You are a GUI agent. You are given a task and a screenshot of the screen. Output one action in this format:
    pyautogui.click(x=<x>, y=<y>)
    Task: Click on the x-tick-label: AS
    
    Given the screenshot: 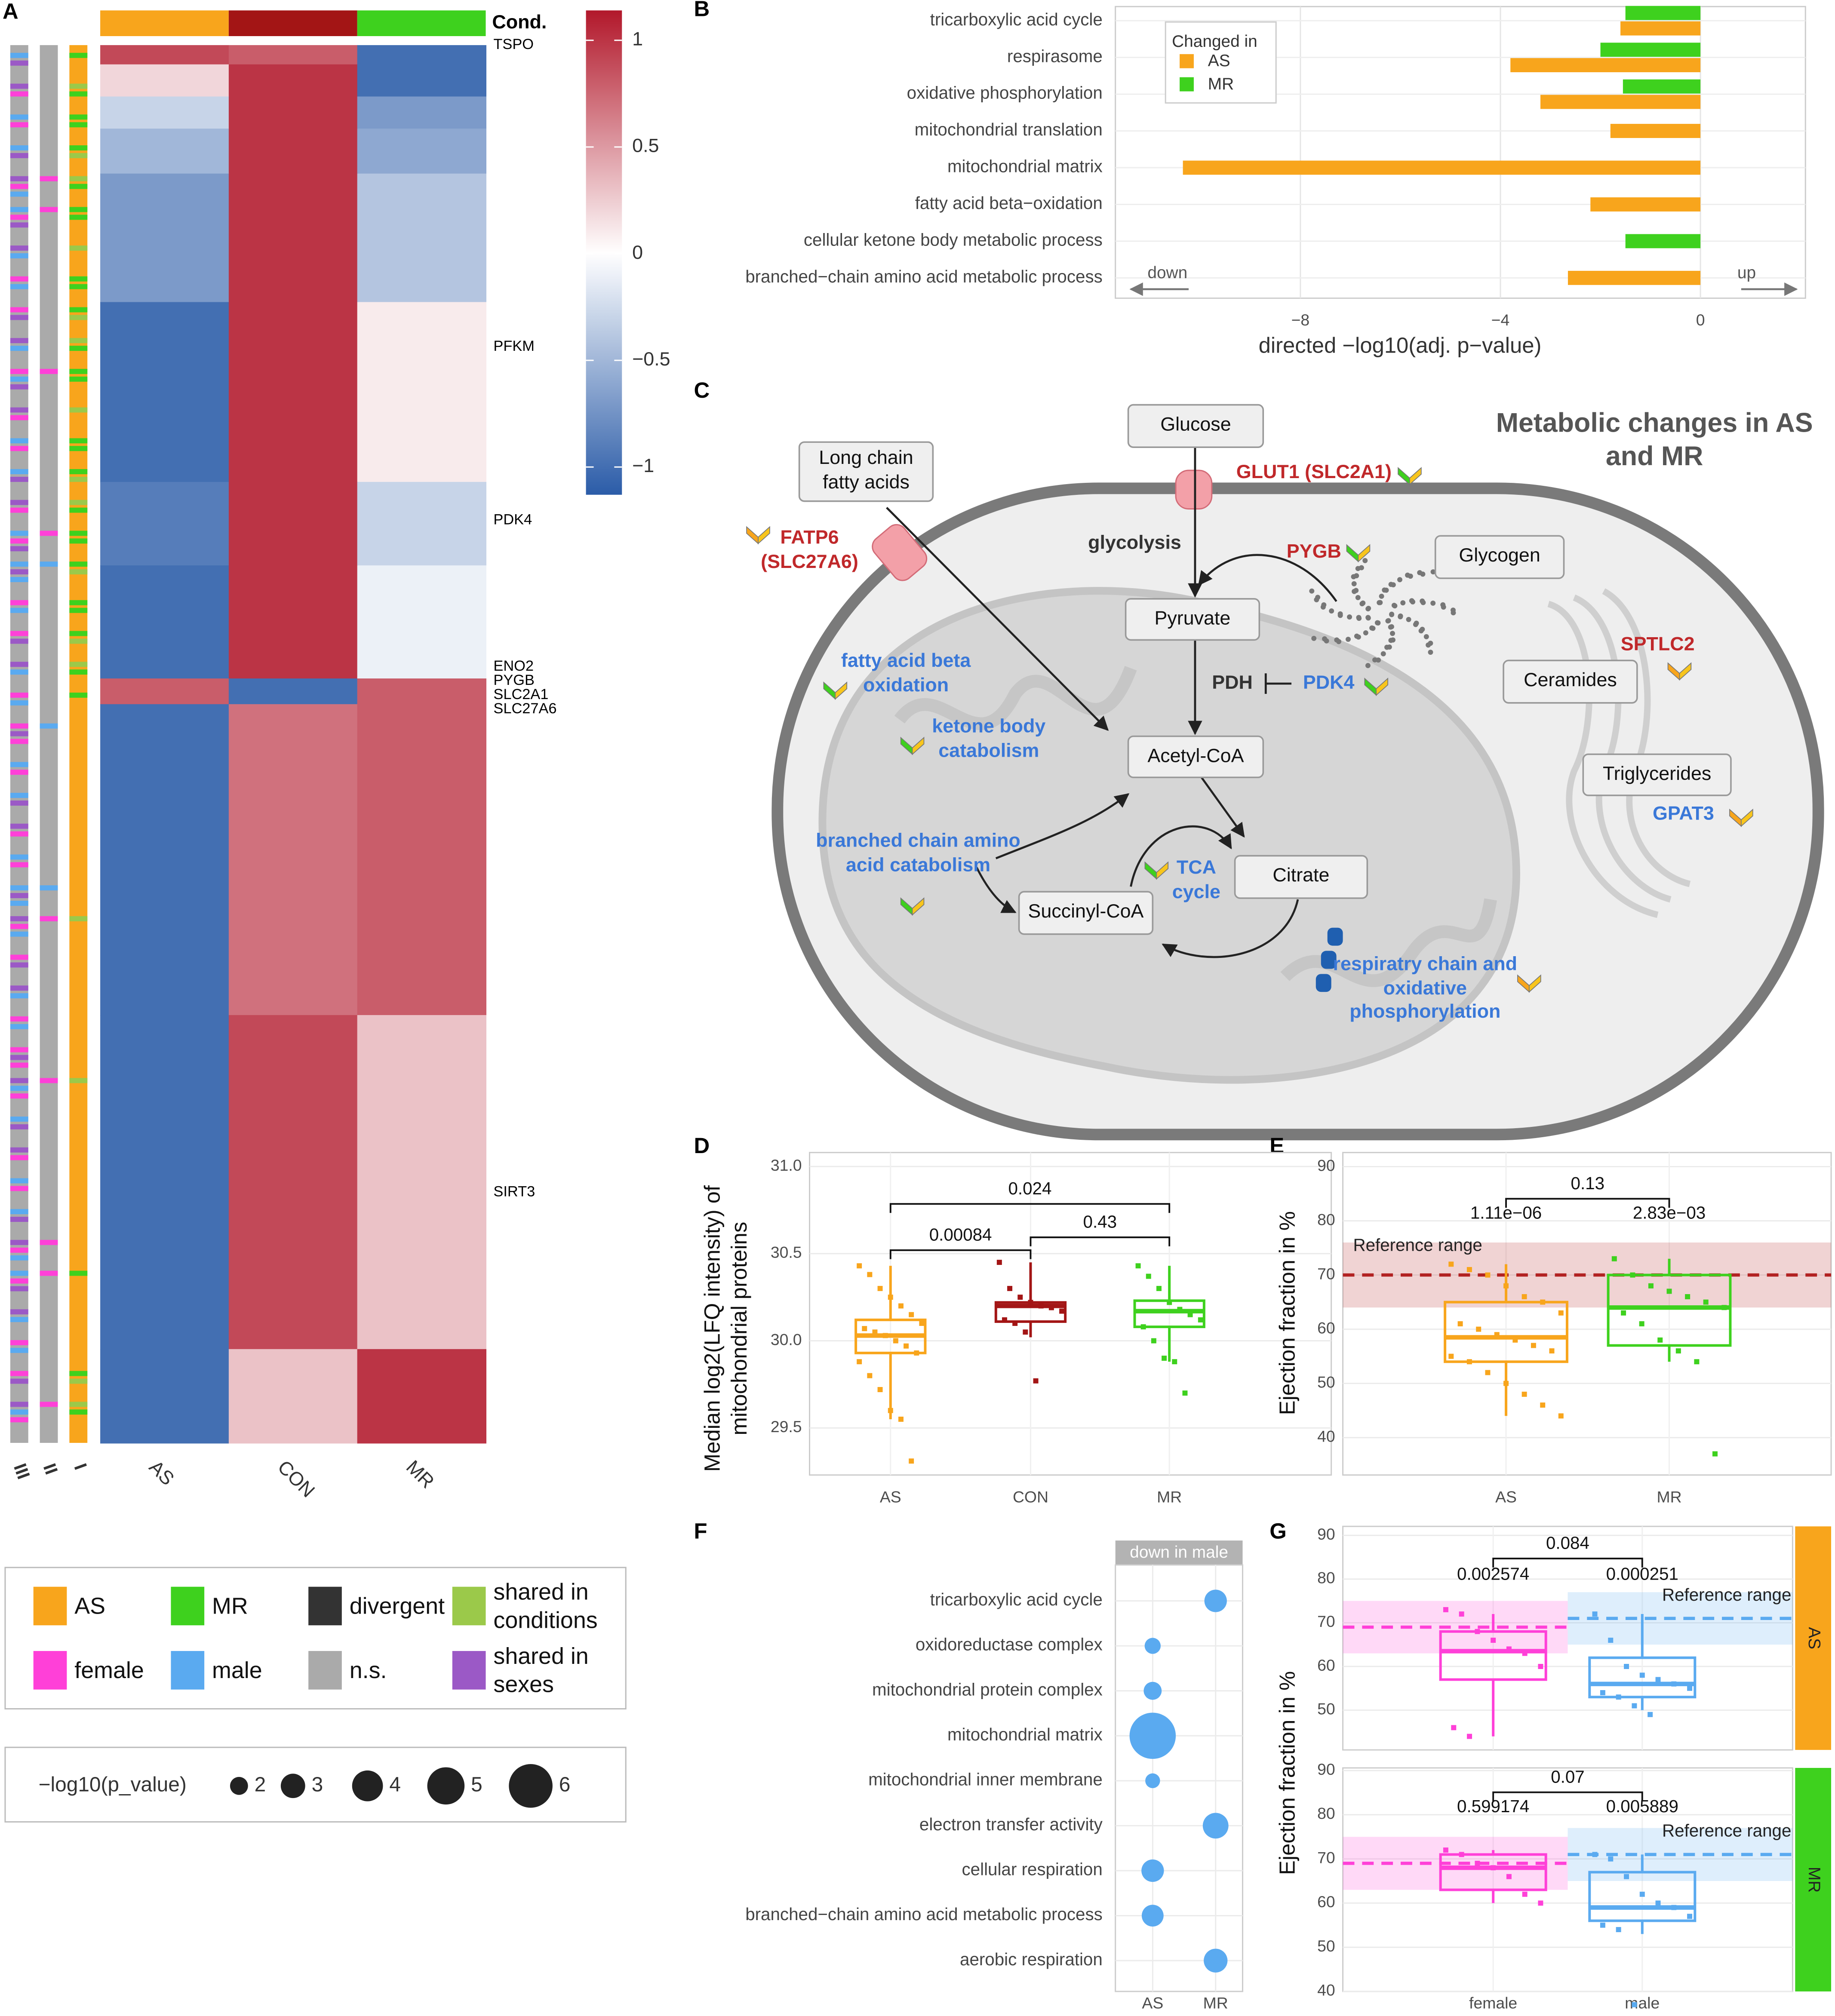 What is the action you would take?
    pyautogui.click(x=1506, y=1497)
    